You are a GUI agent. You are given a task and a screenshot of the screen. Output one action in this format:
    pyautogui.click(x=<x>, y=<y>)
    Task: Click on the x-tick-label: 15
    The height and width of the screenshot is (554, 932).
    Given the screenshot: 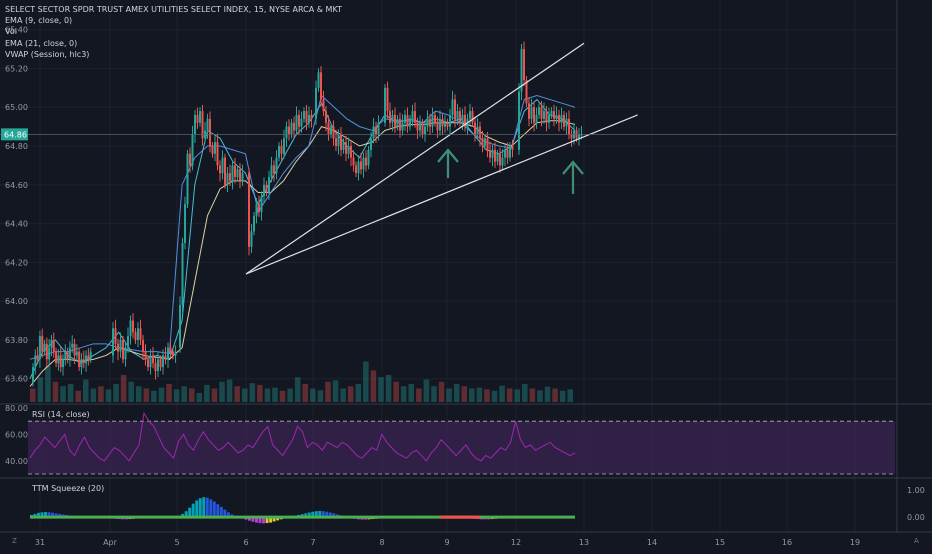 What is the action you would take?
    pyautogui.click(x=720, y=542)
    